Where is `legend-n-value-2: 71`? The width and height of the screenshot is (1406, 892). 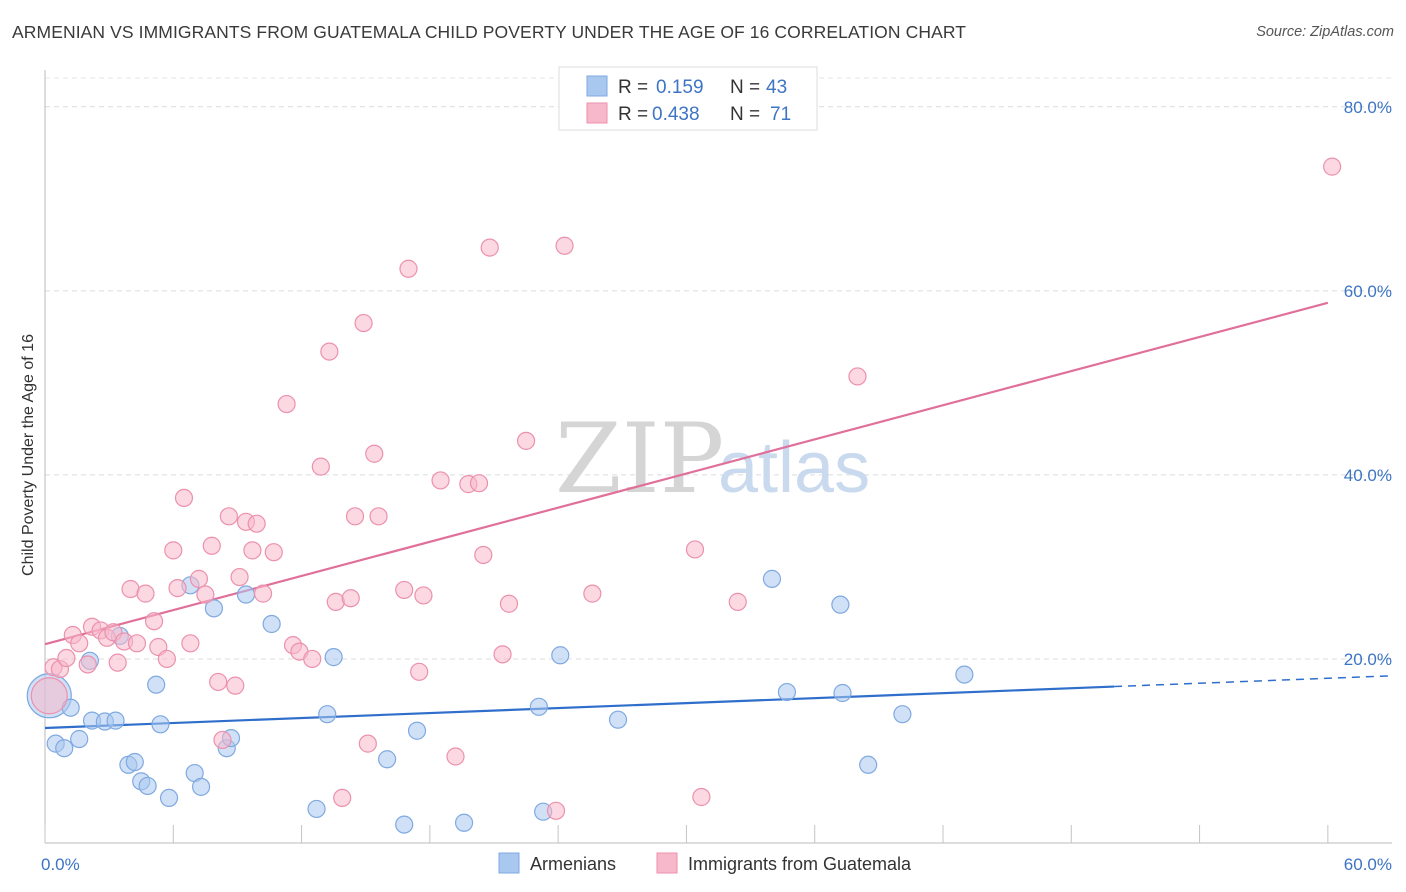 legend-n-value-2: 71 is located at coordinates (780, 114).